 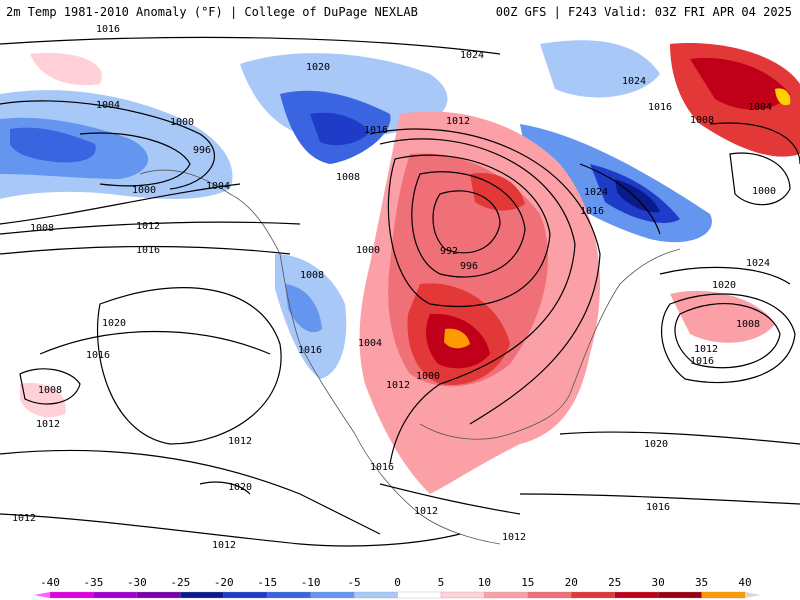 I want to click on isobar-1016-atlantic, so click(x=728, y=338).